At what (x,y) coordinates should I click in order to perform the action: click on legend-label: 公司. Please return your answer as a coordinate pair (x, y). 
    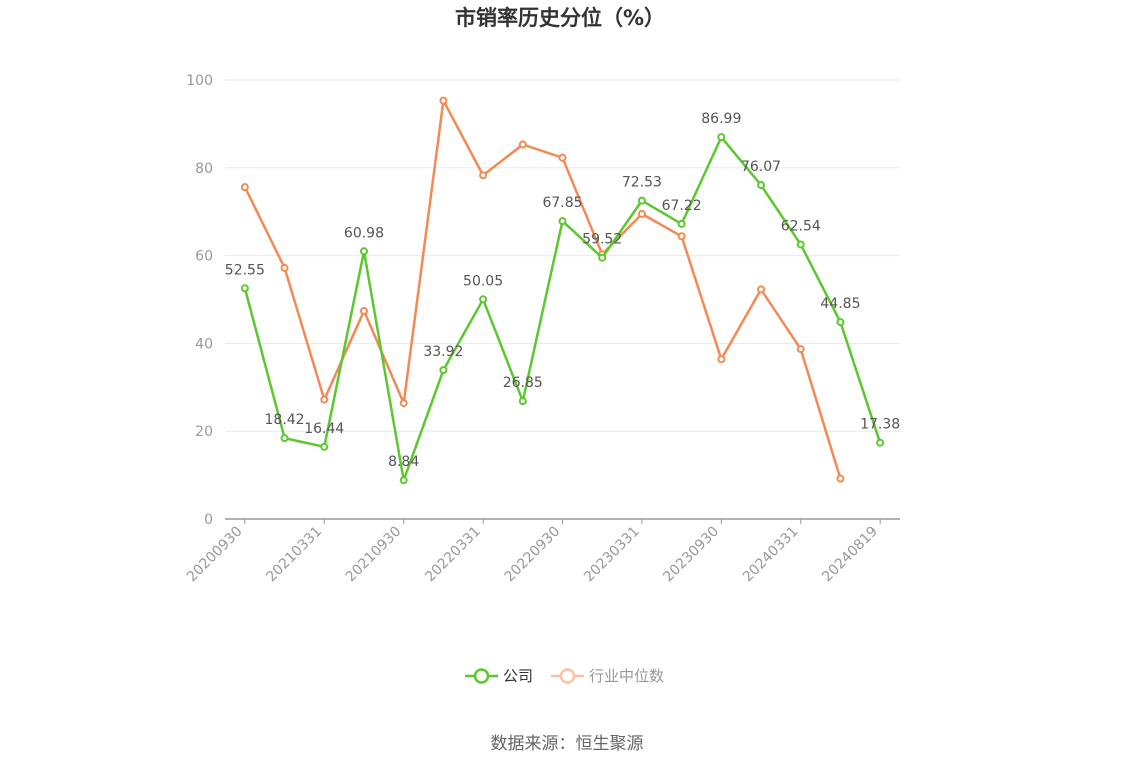
    Looking at the image, I should click on (518, 676).